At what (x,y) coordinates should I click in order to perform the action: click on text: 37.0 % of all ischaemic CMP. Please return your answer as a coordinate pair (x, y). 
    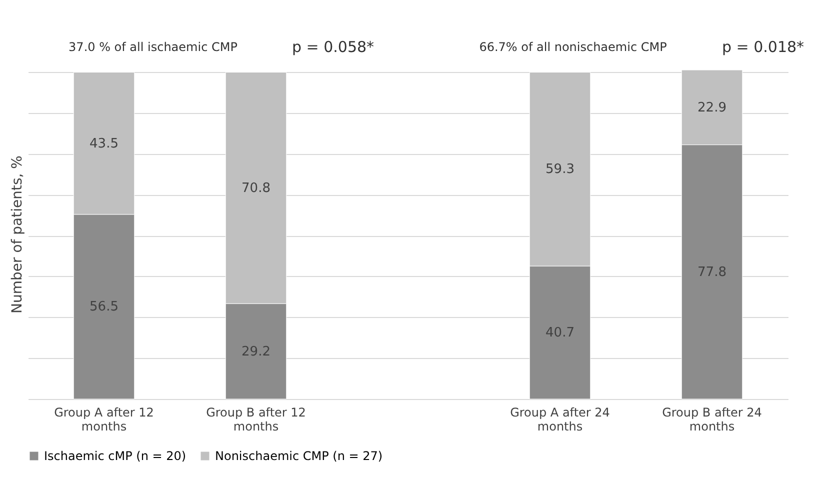
    Looking at the image, I should click on (153, 47).